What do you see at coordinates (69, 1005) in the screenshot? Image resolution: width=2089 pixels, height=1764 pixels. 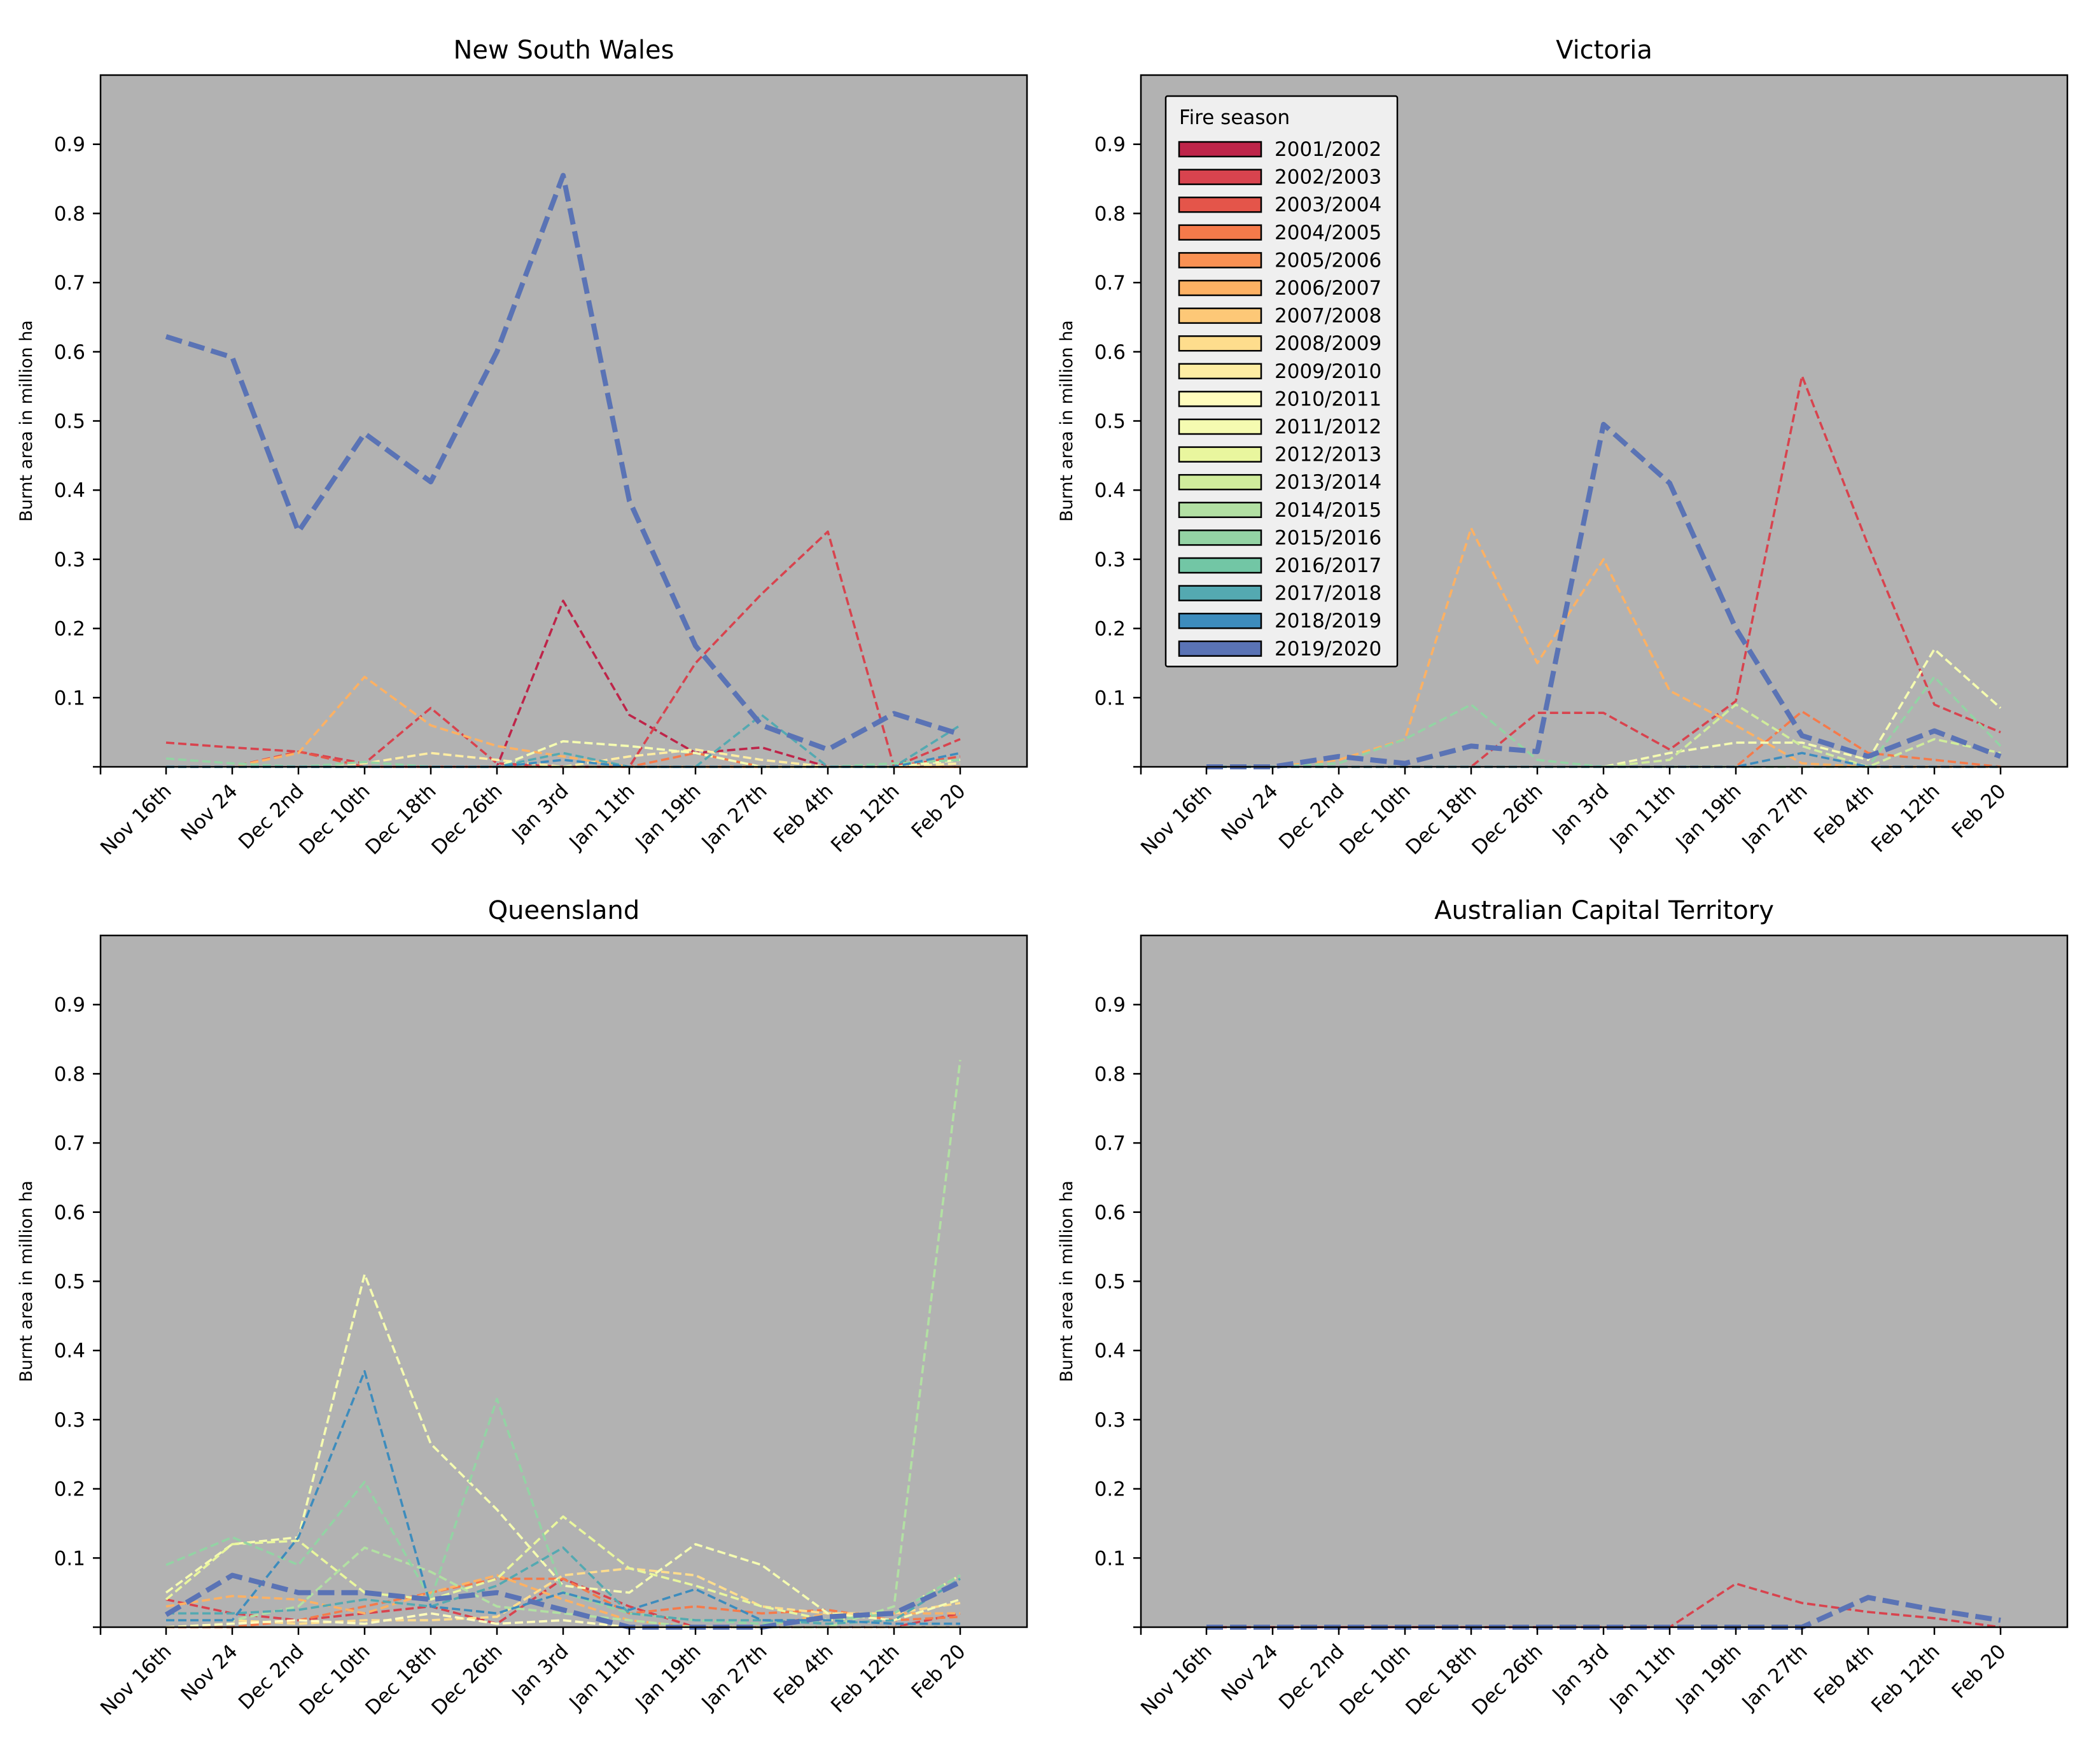 I see `y-tick-label-queensland: 0.9` at bounding box center [69, 1005].